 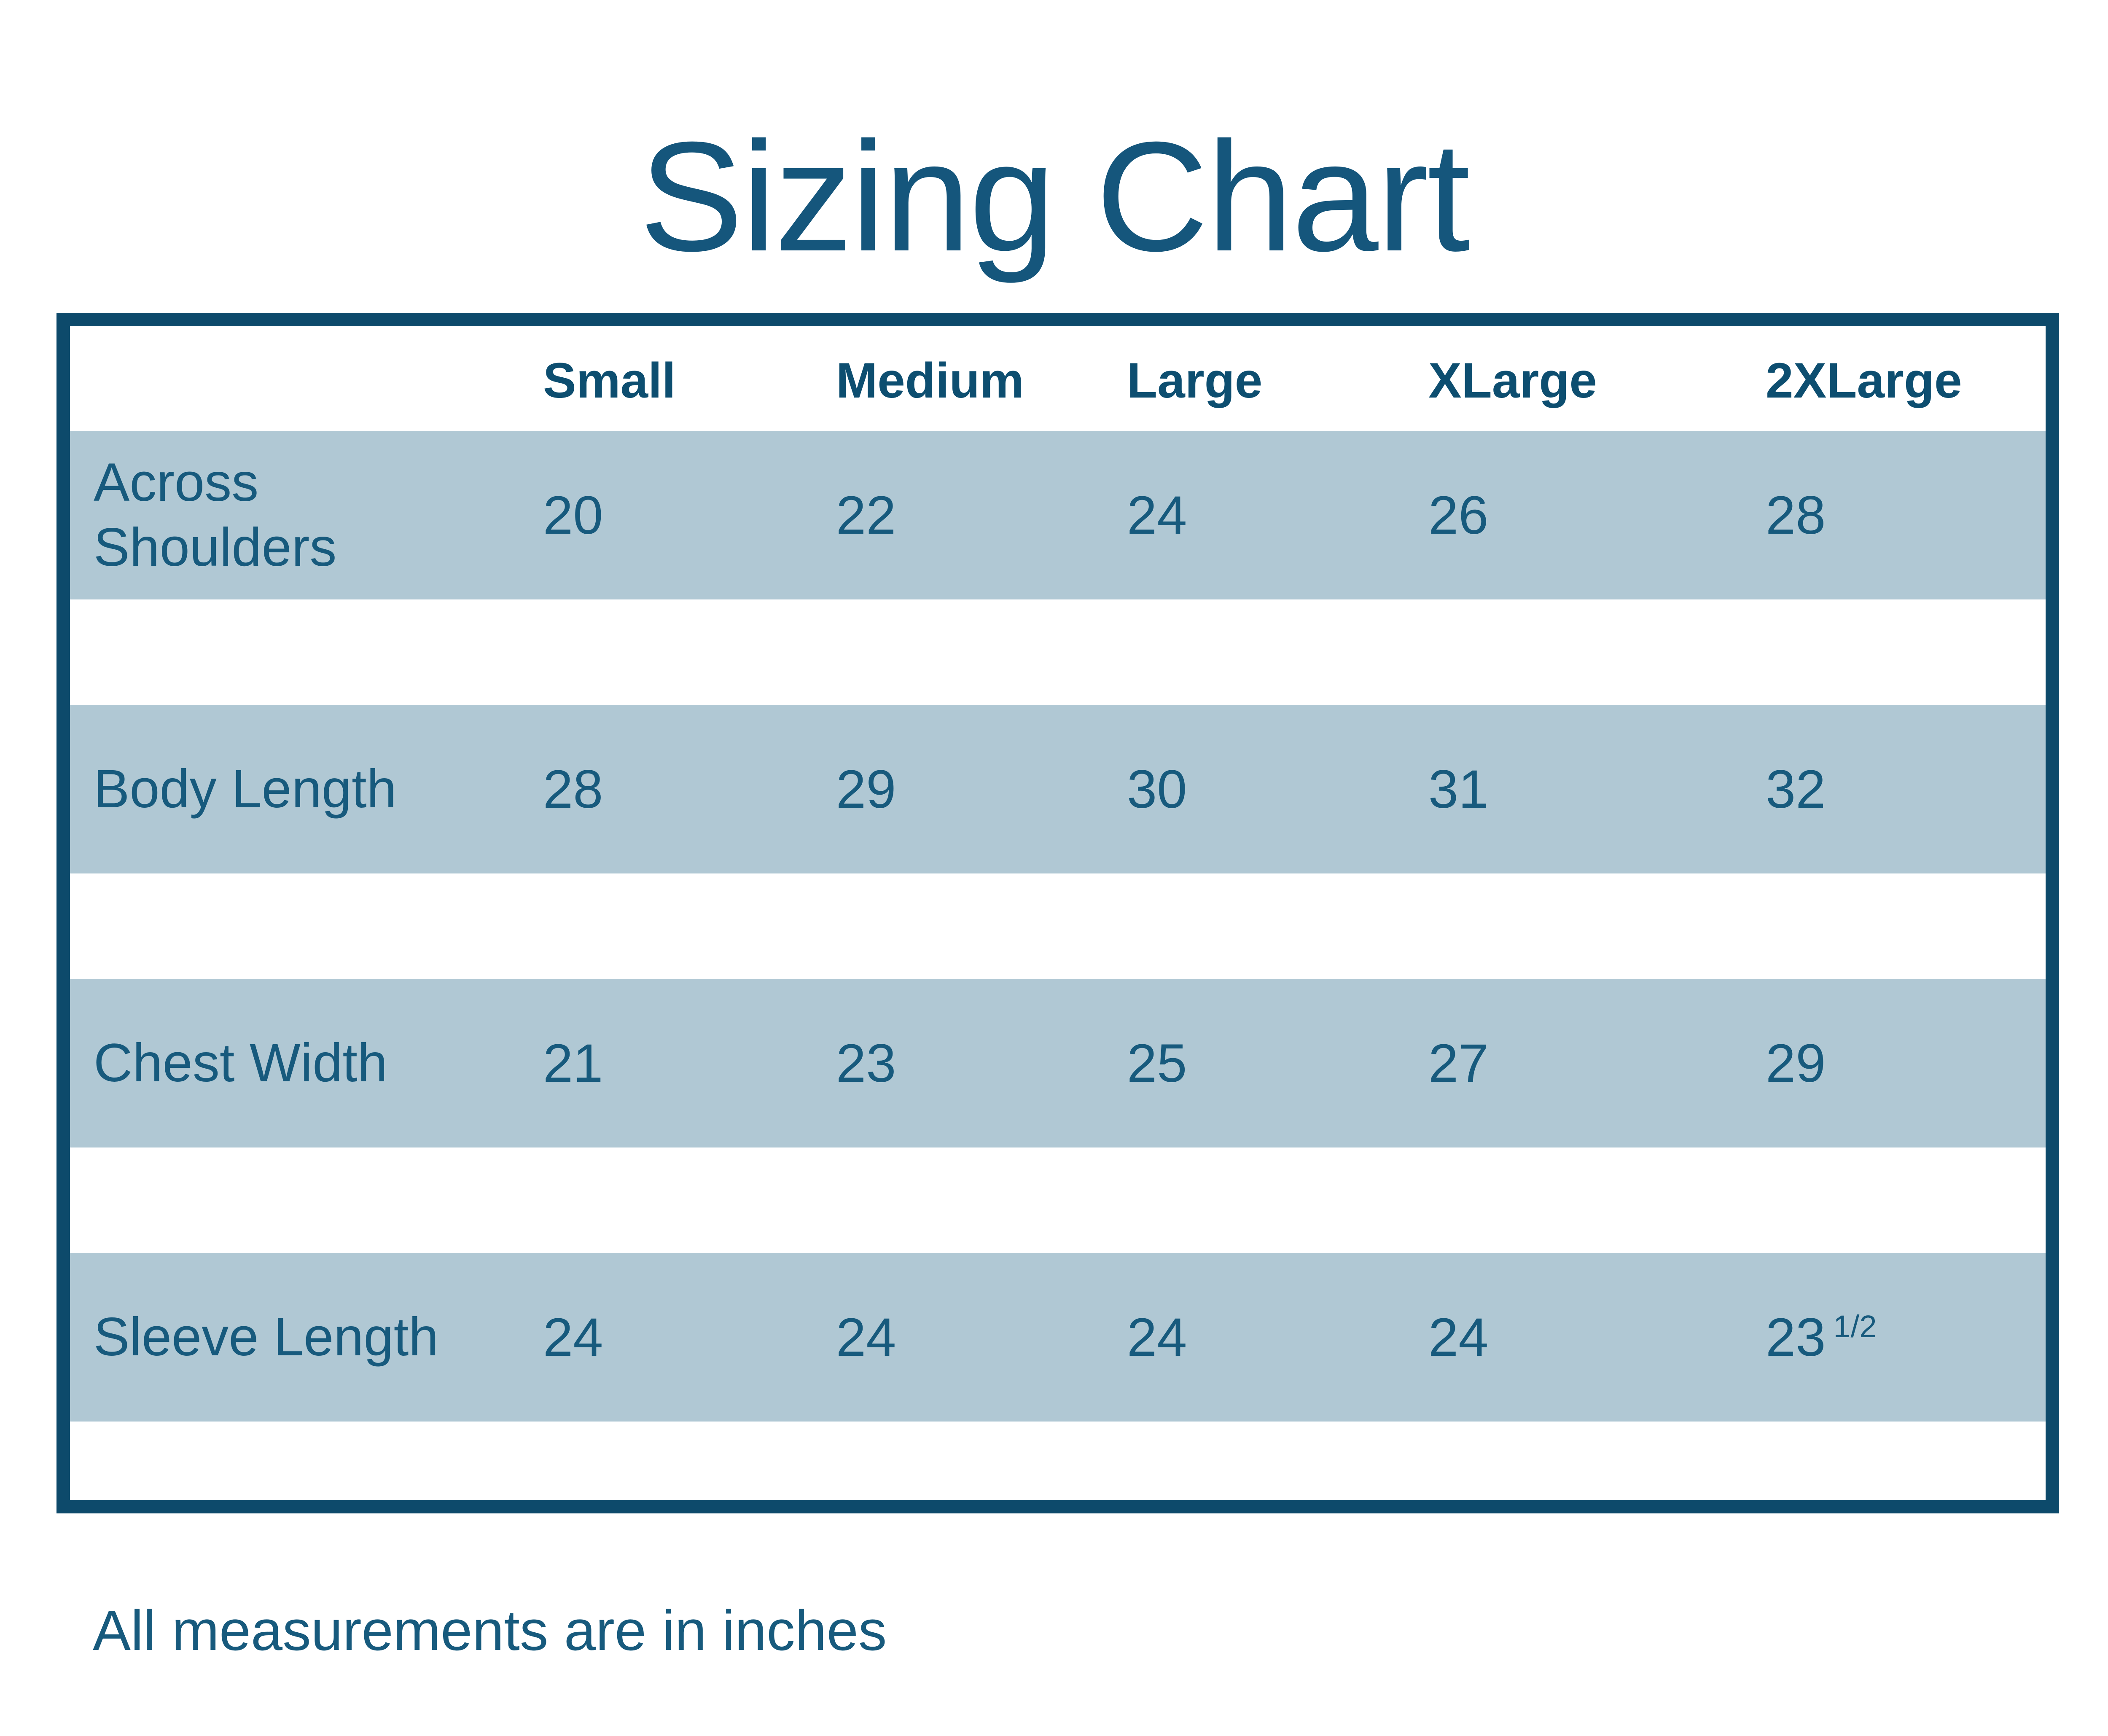 What do you see at coordinates (1796, 1337) in the screenshot?
I see `fraction-whole: 23` at bounding box center [1796, 1337].